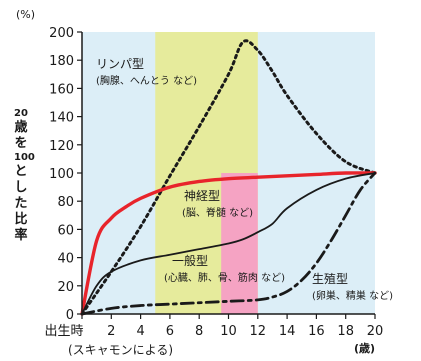 The height and width of the screenshot is (361, 421). Describe the element at coordinates (217, 212) in the screenshot. I see `series-sub-label-1: (脳、脊髄 など)` at that location.